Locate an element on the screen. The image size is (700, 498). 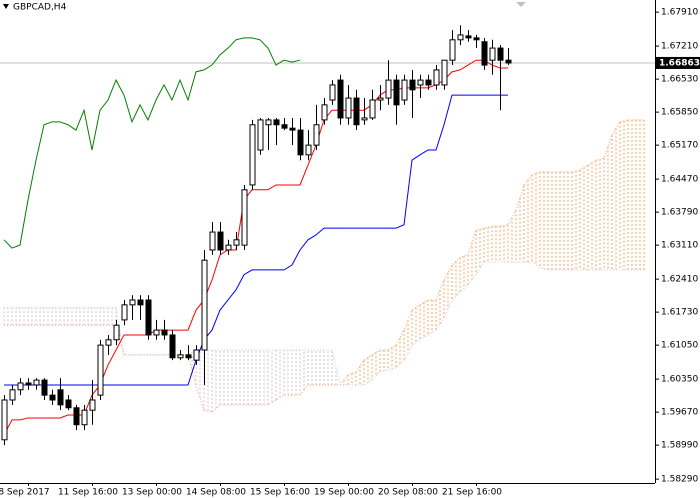
x-tick-label: 13 Sep 00:00 is located at coordinates (152, 493).